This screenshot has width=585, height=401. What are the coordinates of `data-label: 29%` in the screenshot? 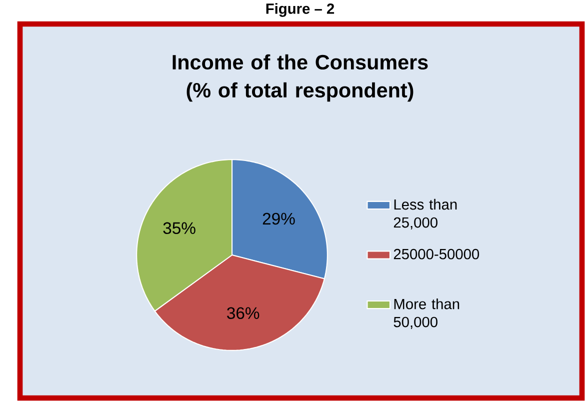 It's located at (278, 218).